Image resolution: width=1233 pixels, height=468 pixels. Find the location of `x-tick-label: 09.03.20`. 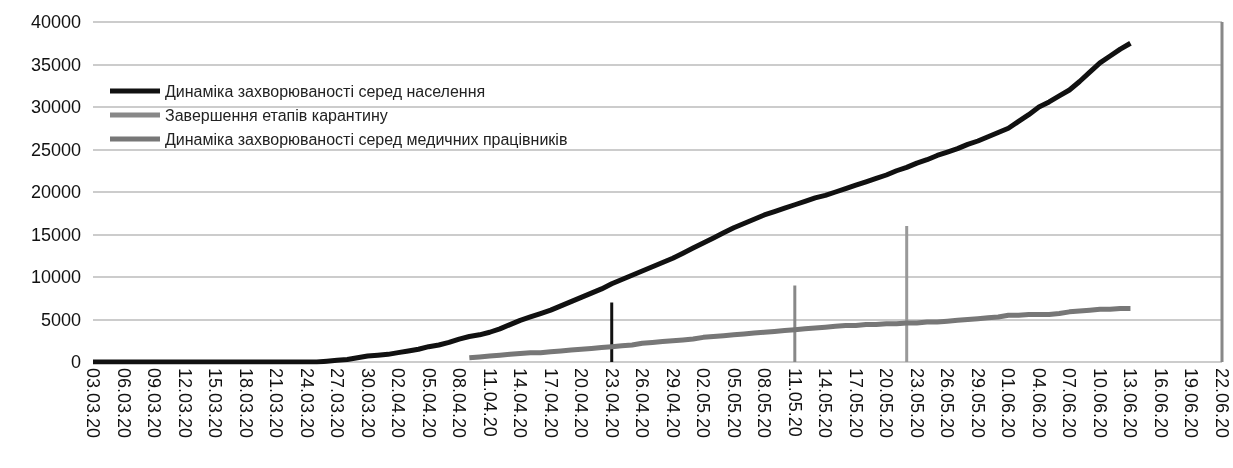

x-tick-label: 09.03.20 is located at coordinates (154, 403).